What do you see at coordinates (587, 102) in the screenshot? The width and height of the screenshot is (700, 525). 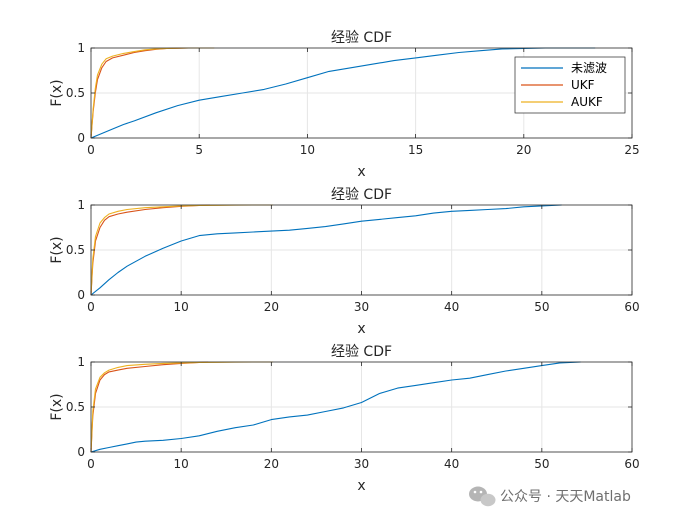 I see `legend-label-AUKF: AUKF` at bounding box center [587, 102].